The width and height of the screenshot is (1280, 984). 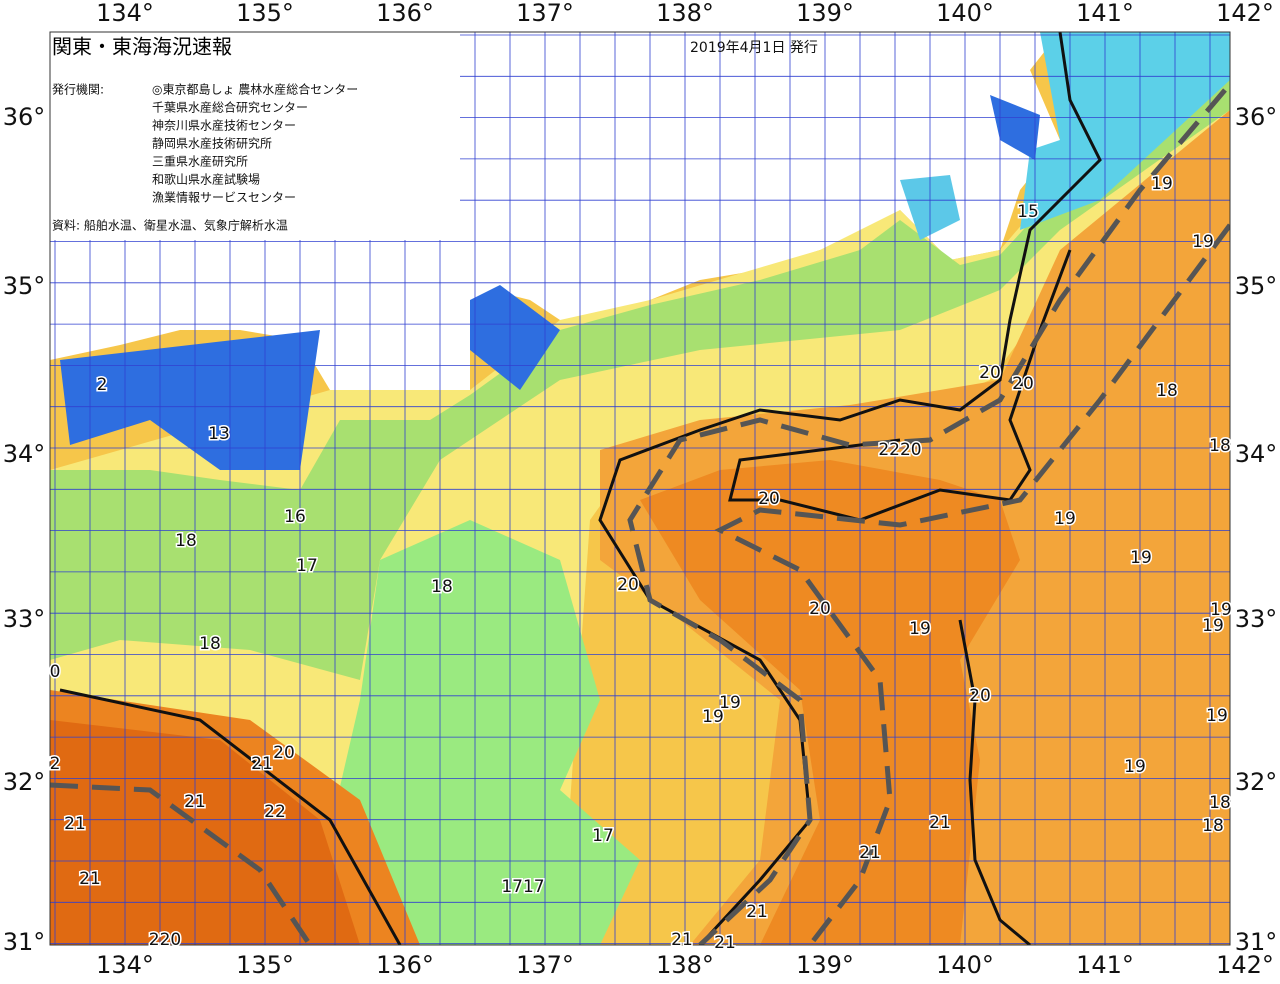 I want to click on agency: 静岡県水産技術研究所, so click(x=212, y=143).